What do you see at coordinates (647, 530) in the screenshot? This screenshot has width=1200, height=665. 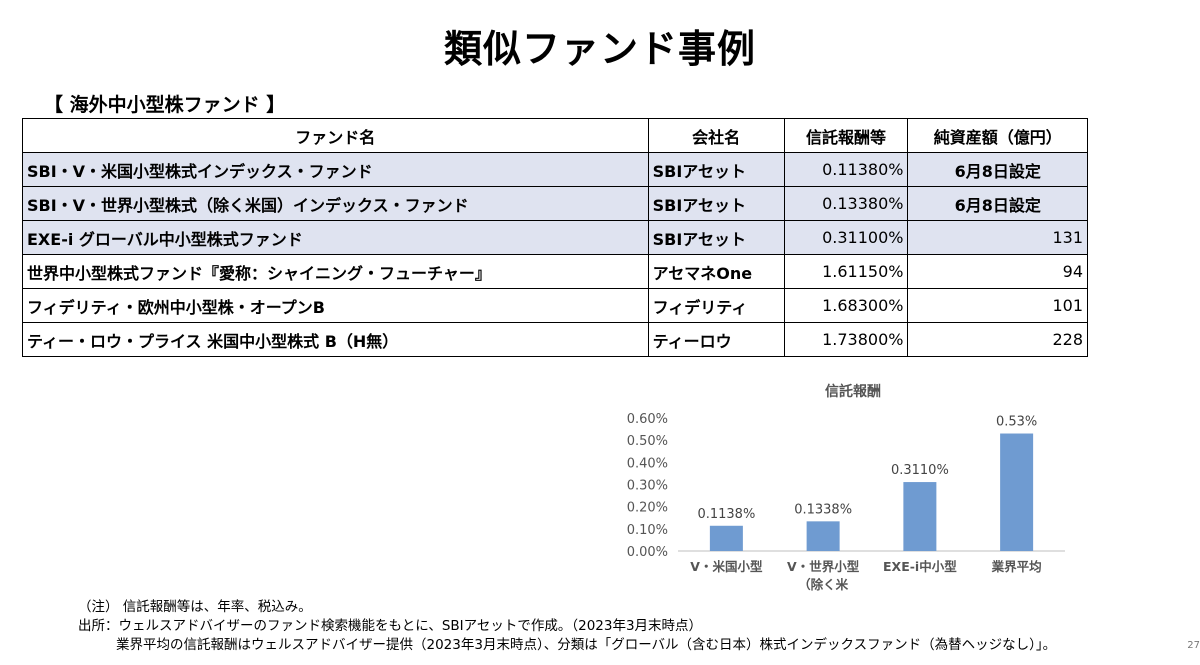 I see `y-tick-label: 0.10%` at bounding box center [647, 530].